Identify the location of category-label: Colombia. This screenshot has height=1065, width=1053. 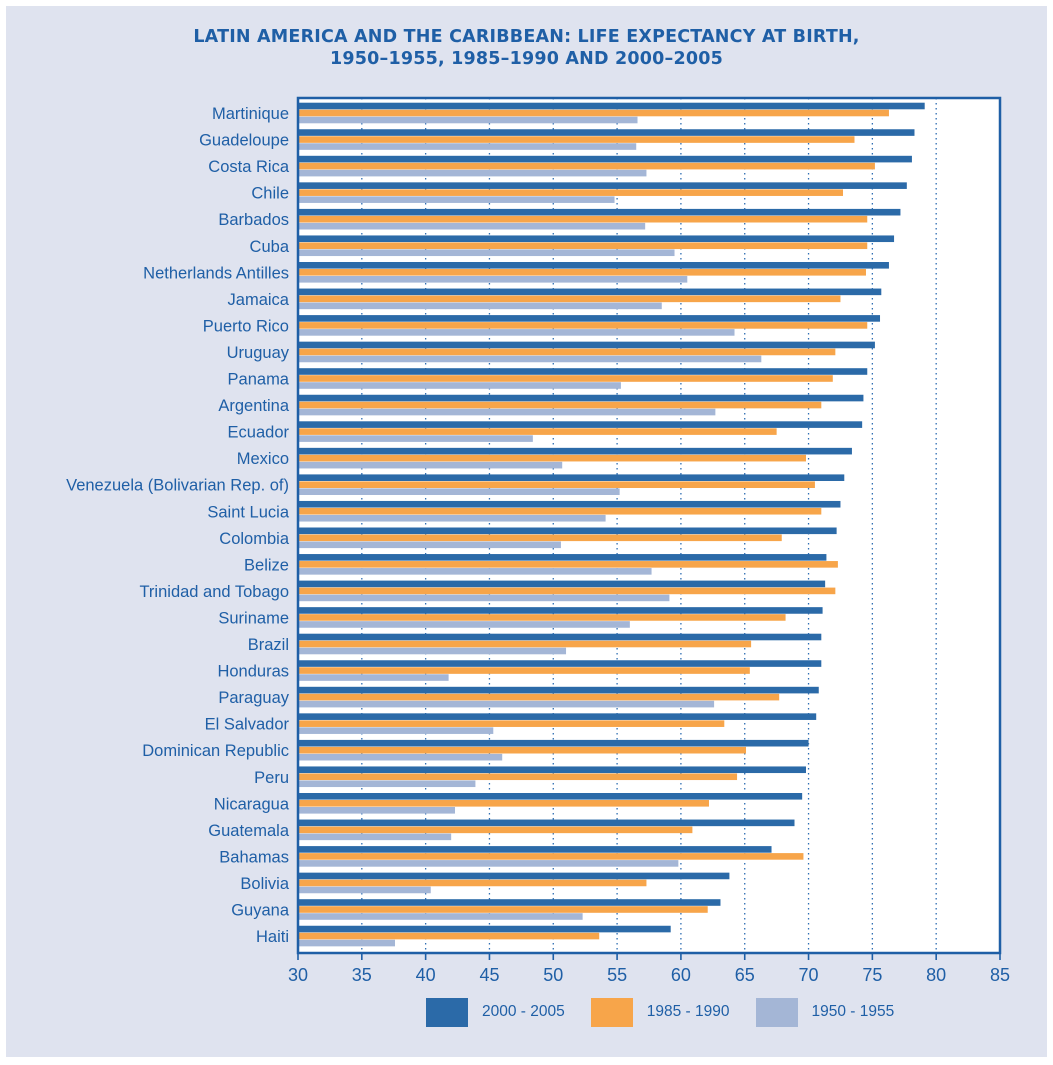
(254, 539).